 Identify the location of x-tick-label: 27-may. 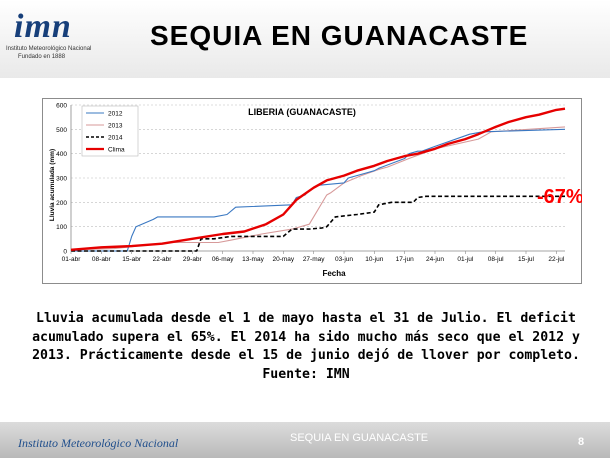
(314, 259).